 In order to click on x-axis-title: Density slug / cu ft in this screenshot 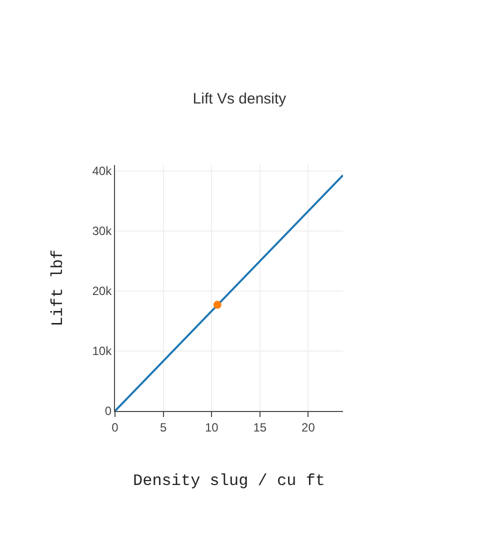, I will do `click(229, 481)`.